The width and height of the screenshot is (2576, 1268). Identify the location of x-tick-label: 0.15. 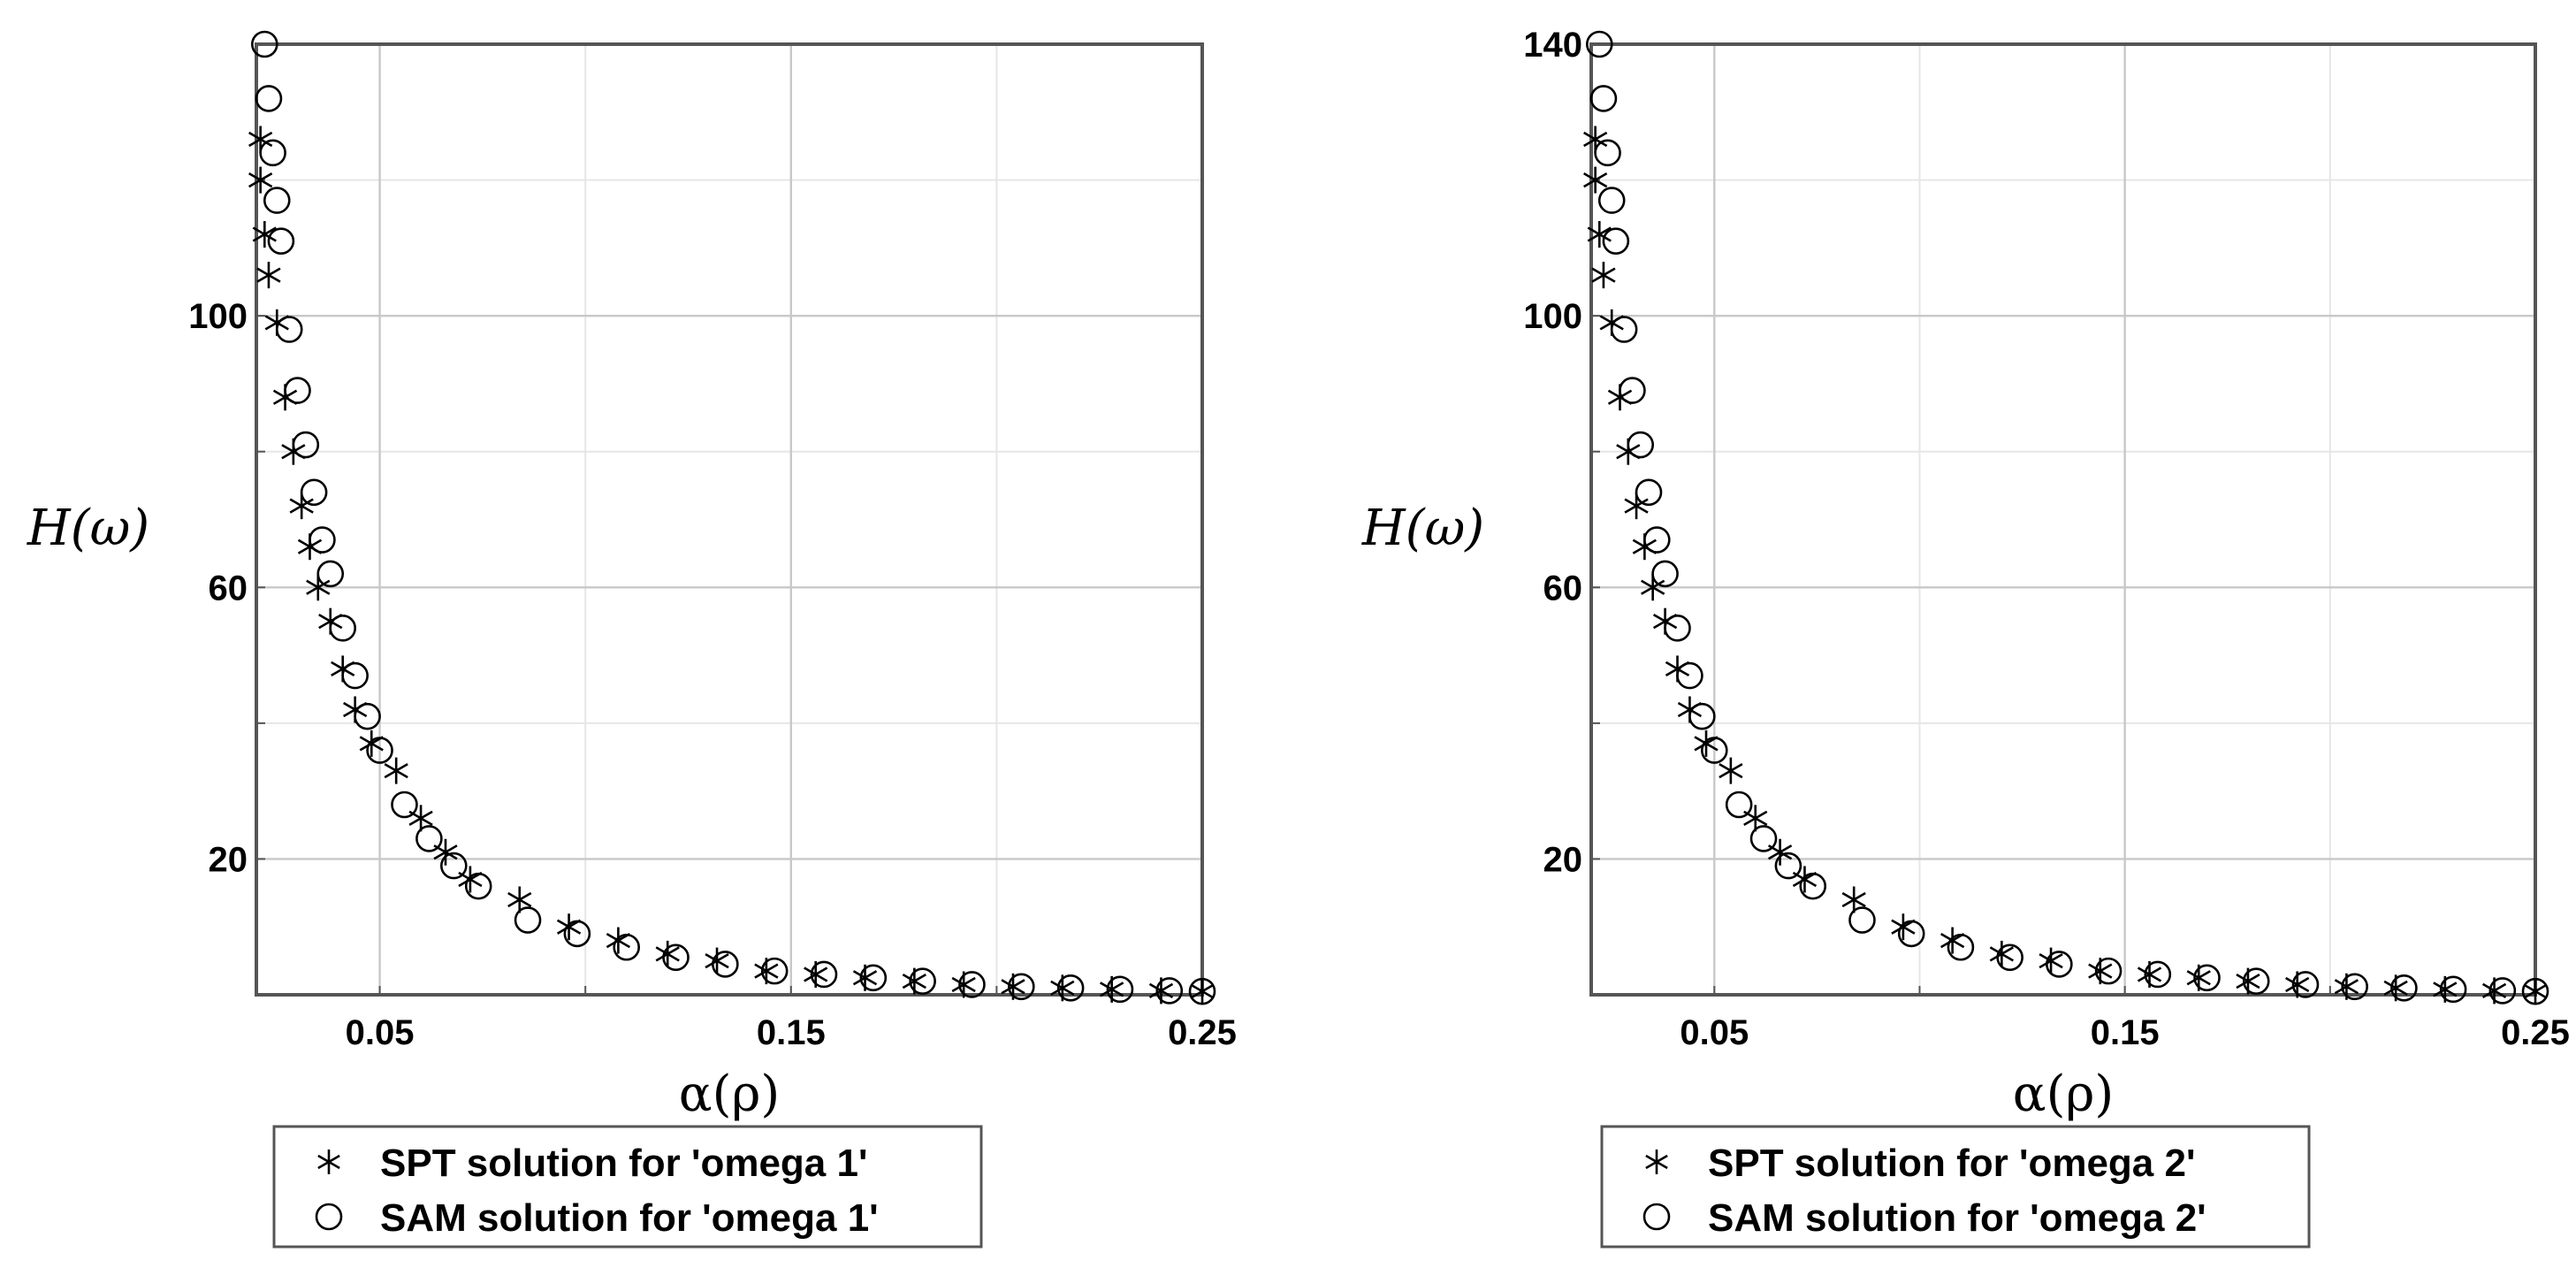
(2125, 1032).